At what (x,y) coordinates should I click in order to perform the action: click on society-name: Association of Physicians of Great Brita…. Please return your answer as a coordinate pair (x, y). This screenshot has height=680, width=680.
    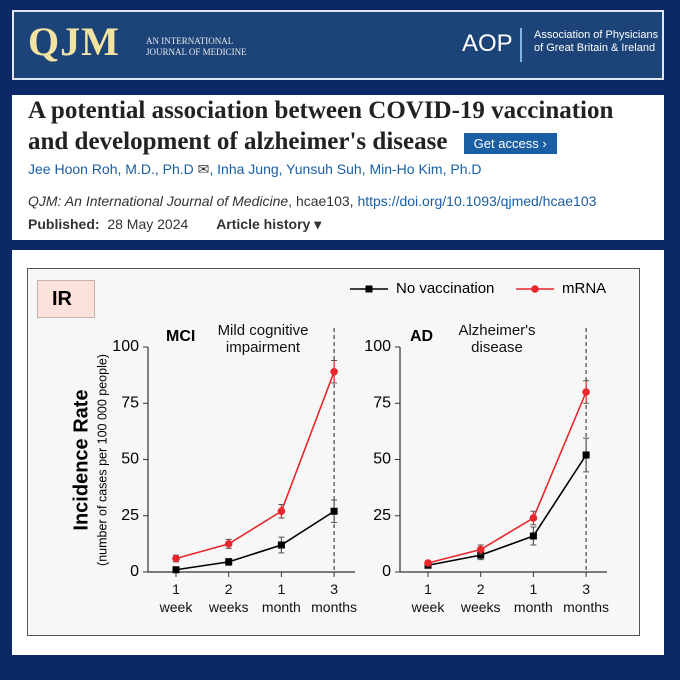
    Looking at the image, I should click on (596, 41).